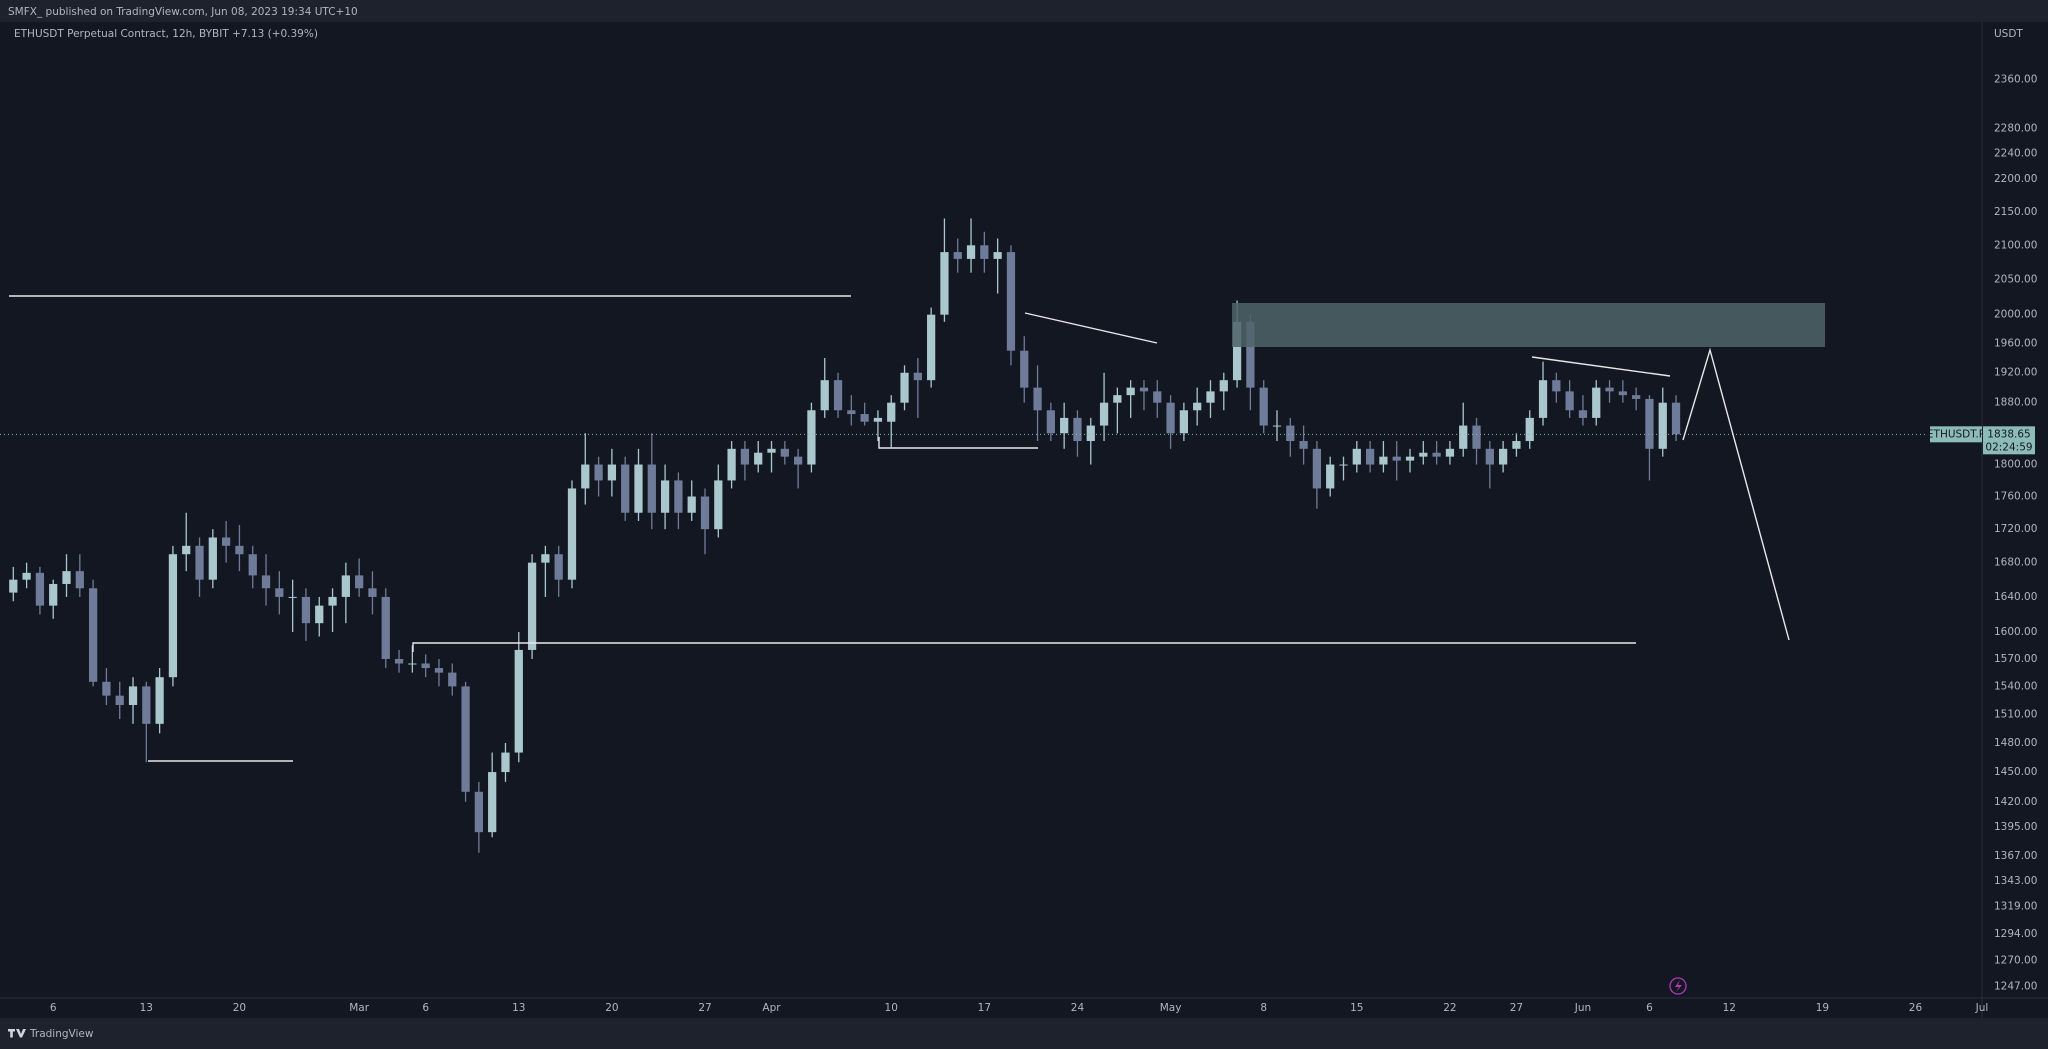  What do you see at coordinates (518, 1008) in the screenshot?
I see `x-tick-label: 13` at bounding box center [518, 1008].